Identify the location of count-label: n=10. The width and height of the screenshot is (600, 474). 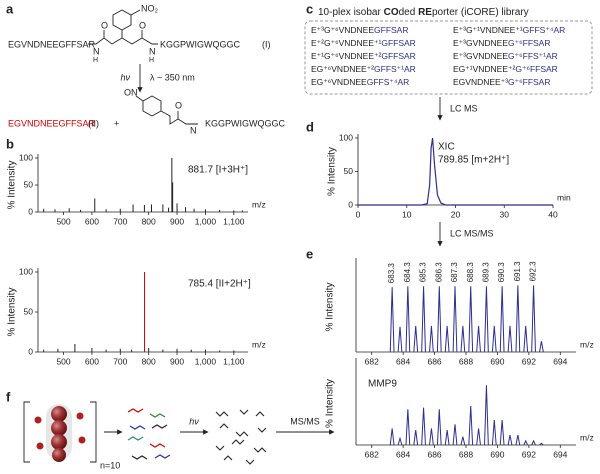
(110, 465).